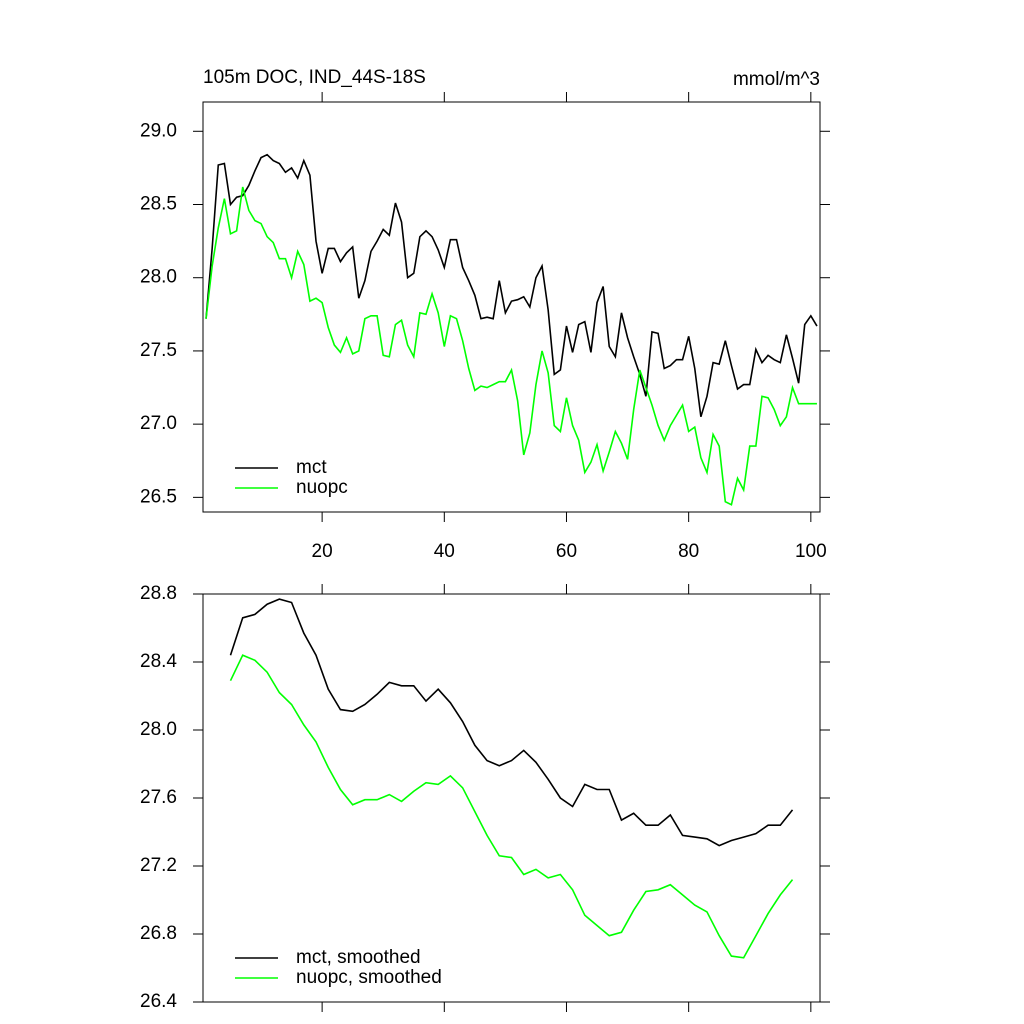 The width and height of the screenshot is (1024, 1024). Describe the element at coordinates (158, 865) in the screenshot. I see `y-tick-label: 27.2` at that location.